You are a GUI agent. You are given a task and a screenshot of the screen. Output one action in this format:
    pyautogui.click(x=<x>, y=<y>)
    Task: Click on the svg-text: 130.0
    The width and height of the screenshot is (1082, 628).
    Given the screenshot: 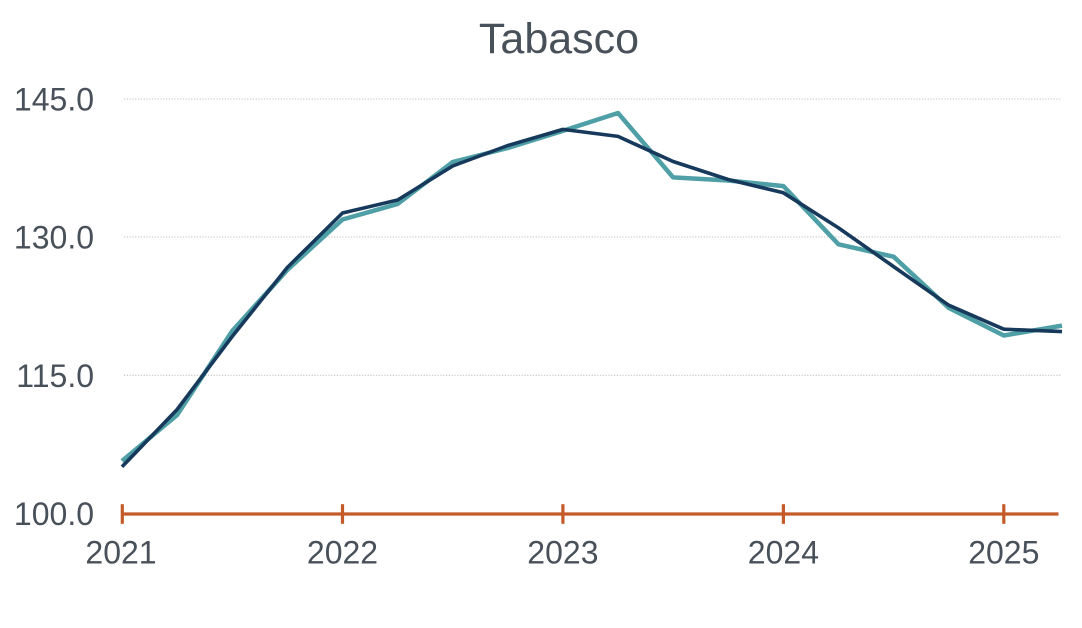 What is the action you would take?
    pyautogui.click(x=54, y=238)
    